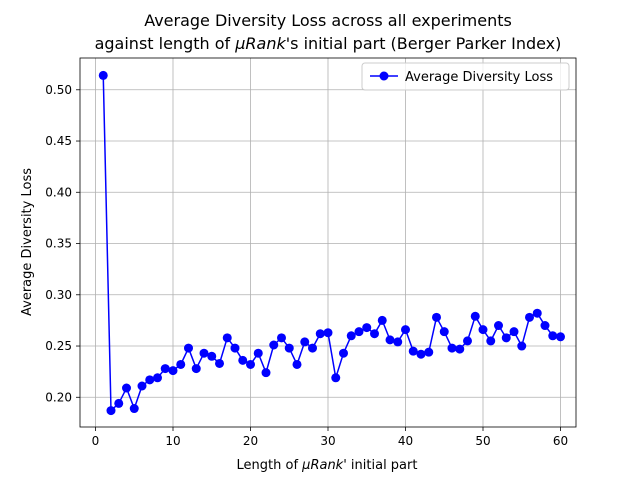 This screenshot has width=640, height=480. I want to click on y-tick-label: 0.30, so click(58, 295).